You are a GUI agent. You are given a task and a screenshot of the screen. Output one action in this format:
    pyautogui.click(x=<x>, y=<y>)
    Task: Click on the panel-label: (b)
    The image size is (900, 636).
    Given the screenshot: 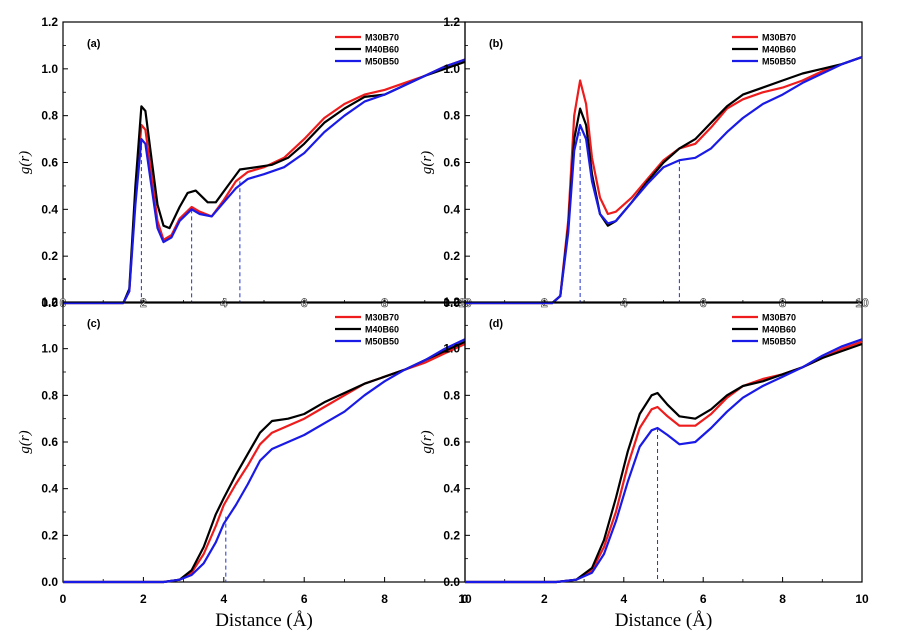 What is the action you would take?
    pyautogui.click(x=496, y=44)
    